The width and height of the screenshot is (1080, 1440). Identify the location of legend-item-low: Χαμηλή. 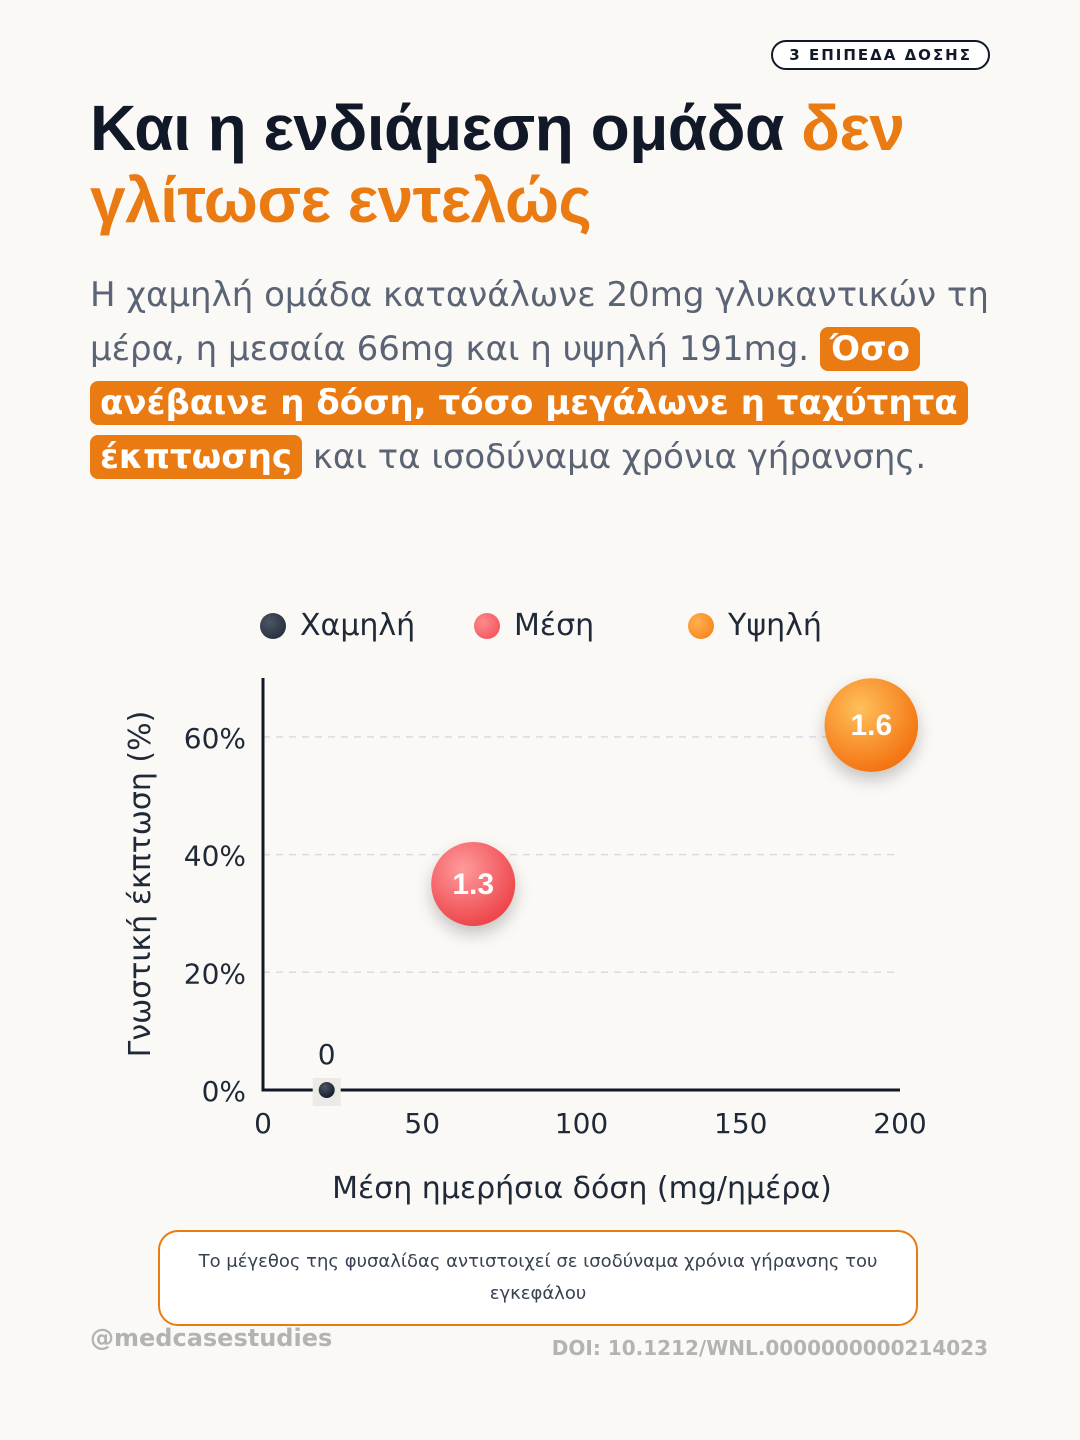
(337, 625).